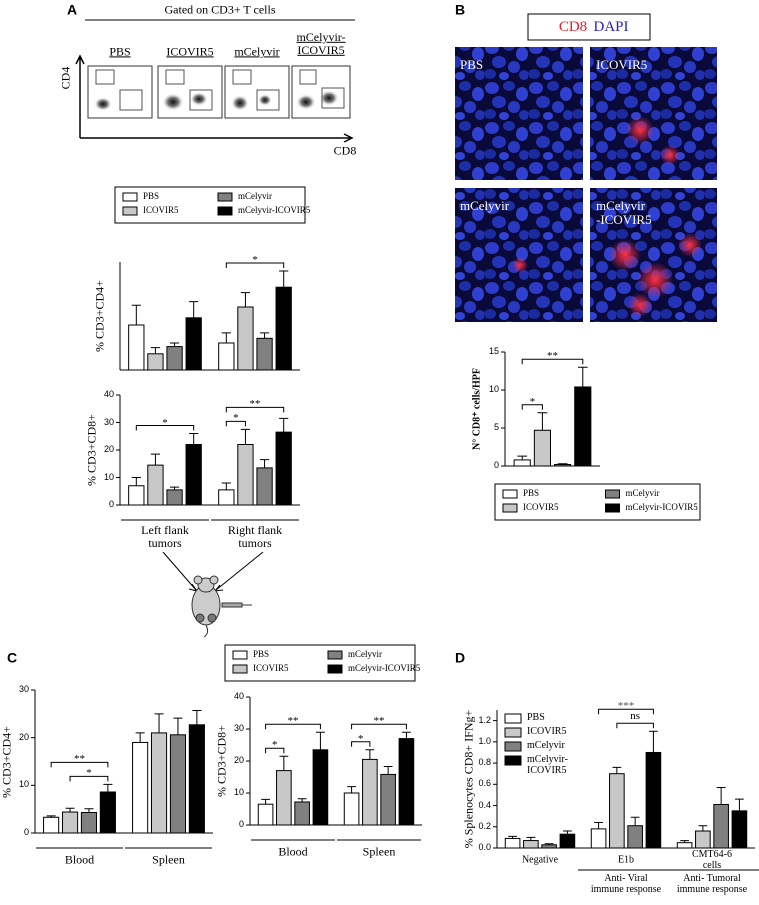 Image resolution: width=759 pixels, height=905 pixels. What do you see at coordinates (485, 205) in the screenshot?
I see `micrograph-label: mCelyvir` at bounding box center [485, 205].